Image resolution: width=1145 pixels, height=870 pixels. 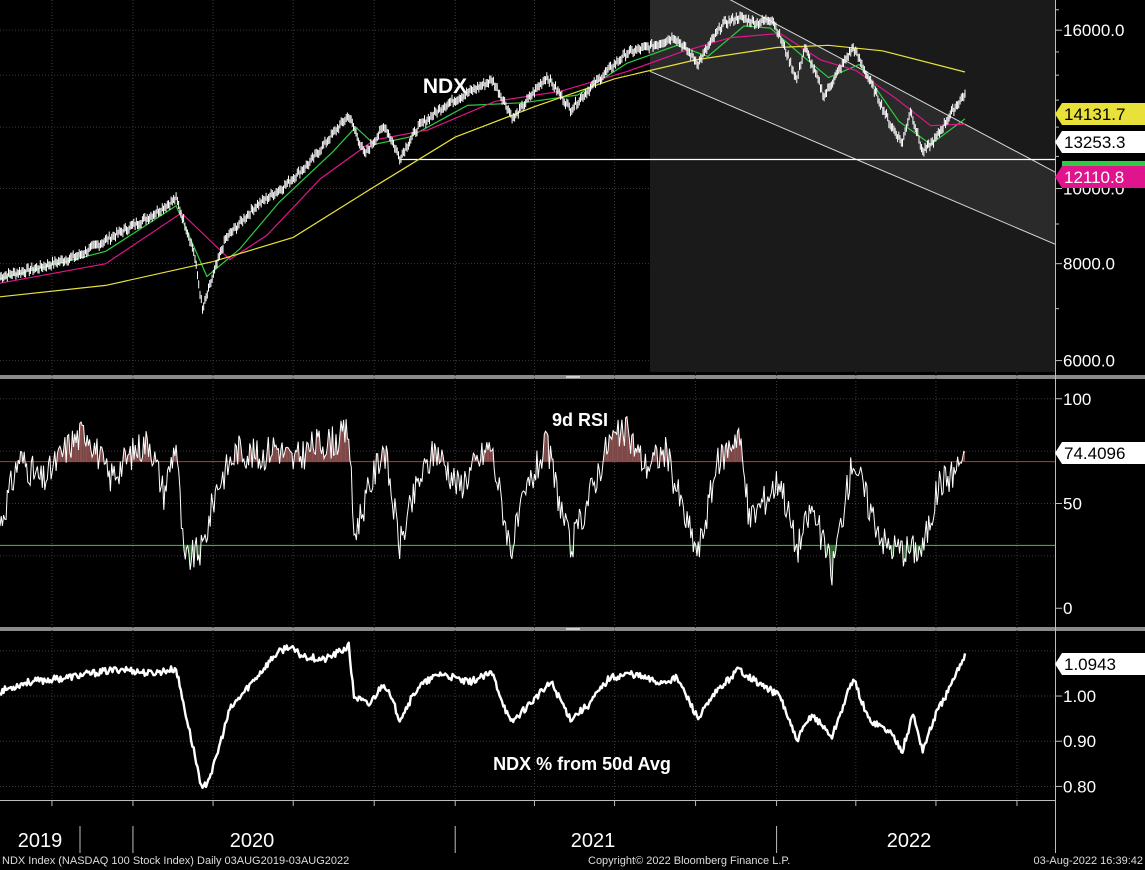 What do you see at coordinates (593, 841) in the screenshot?
I see `x-year-label: 2021` at bounding box center [593, 841].